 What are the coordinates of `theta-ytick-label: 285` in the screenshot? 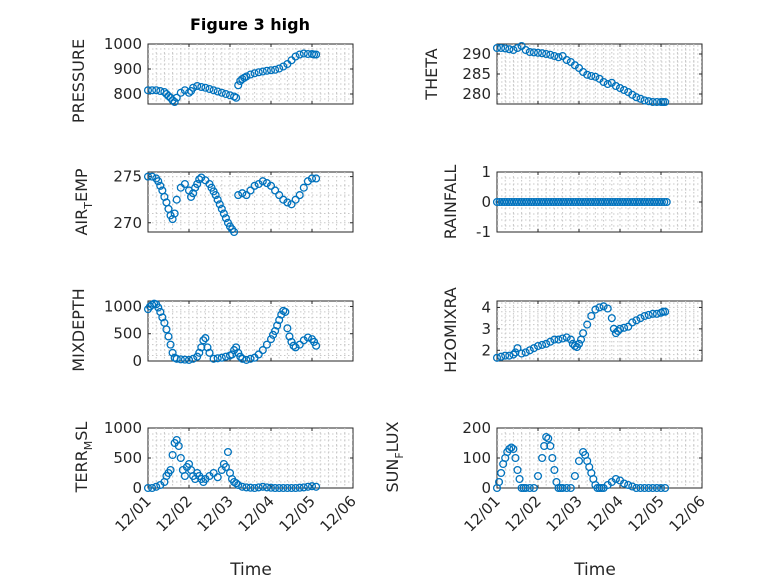 It's located at (476, 74).